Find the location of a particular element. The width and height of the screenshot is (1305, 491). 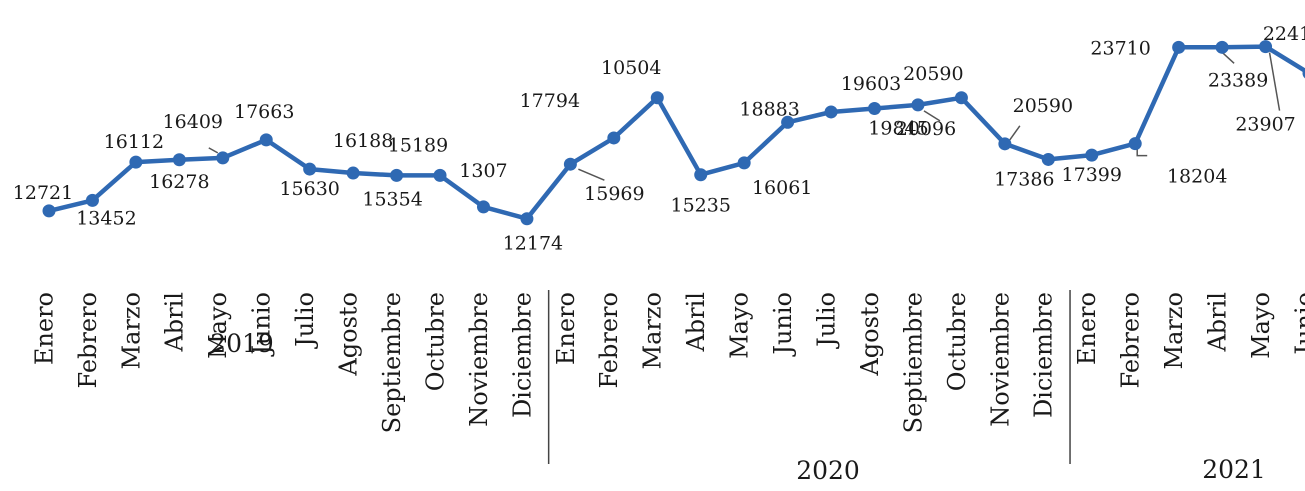

data-label: 17386 is located at coordinates (1024, 179).